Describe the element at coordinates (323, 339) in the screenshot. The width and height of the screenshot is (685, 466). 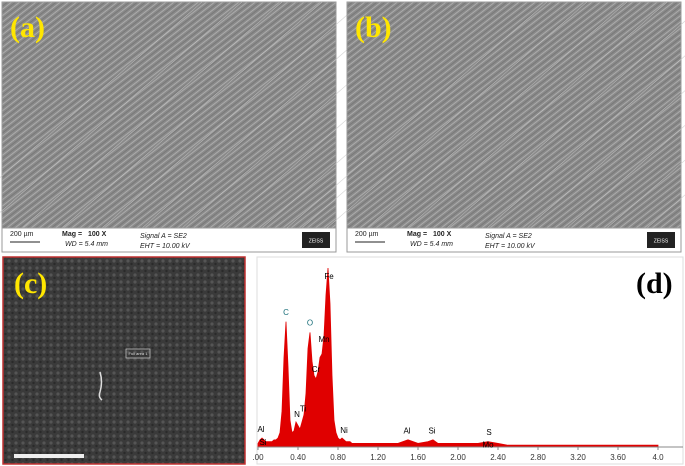
I see `peak-label: Mn` at that location.